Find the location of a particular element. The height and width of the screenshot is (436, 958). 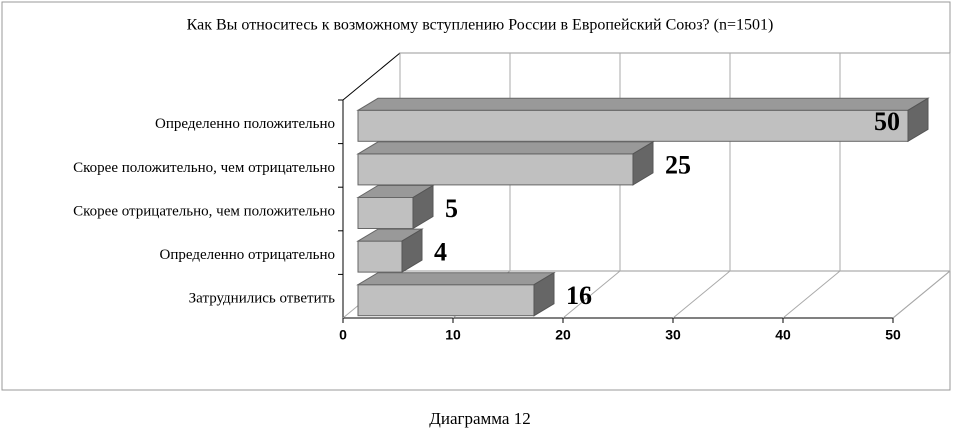

value-label: 25 is located at coordinates (678, 164).